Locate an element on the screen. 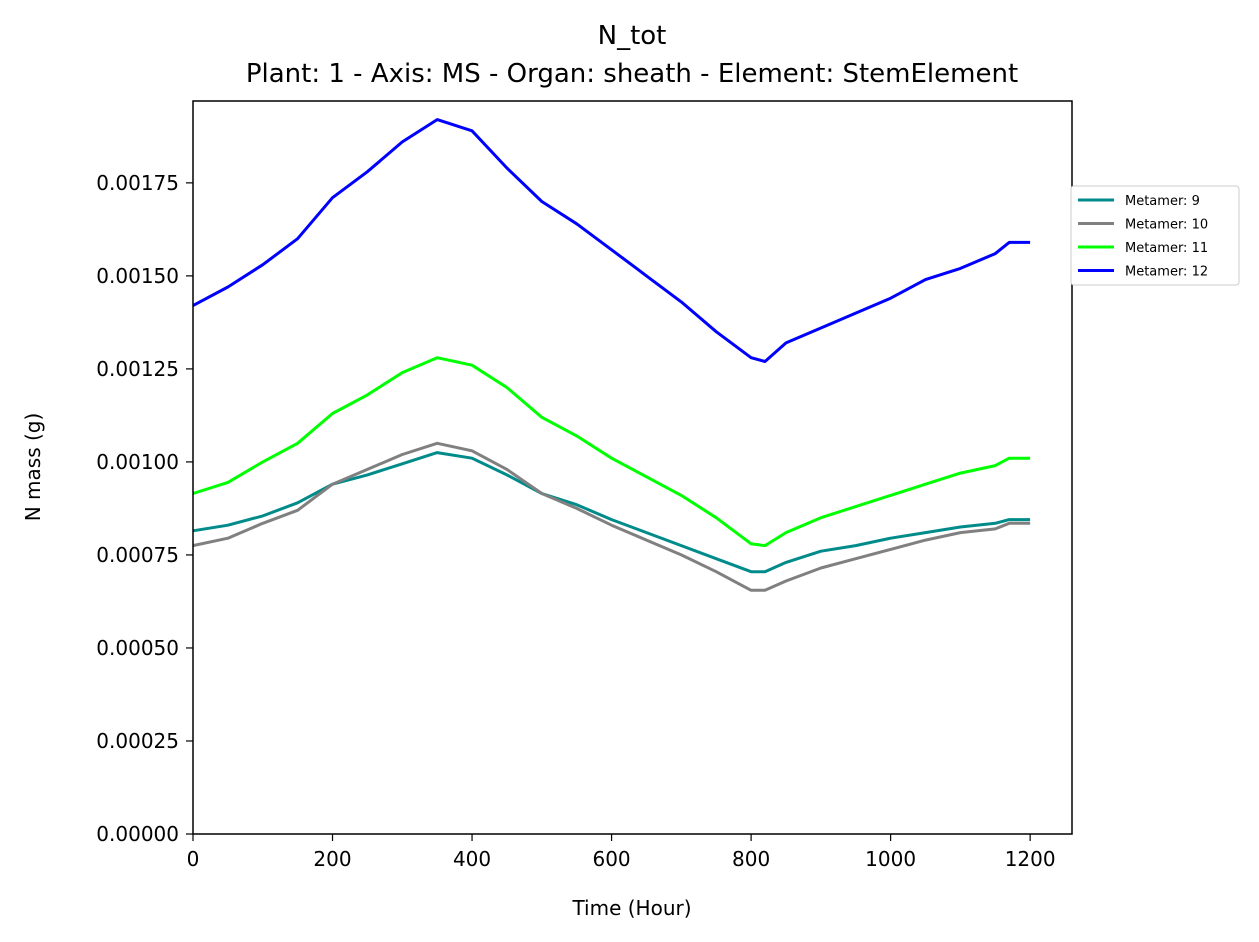  x-tick-label: 0 is located at coordinates (193, 859).